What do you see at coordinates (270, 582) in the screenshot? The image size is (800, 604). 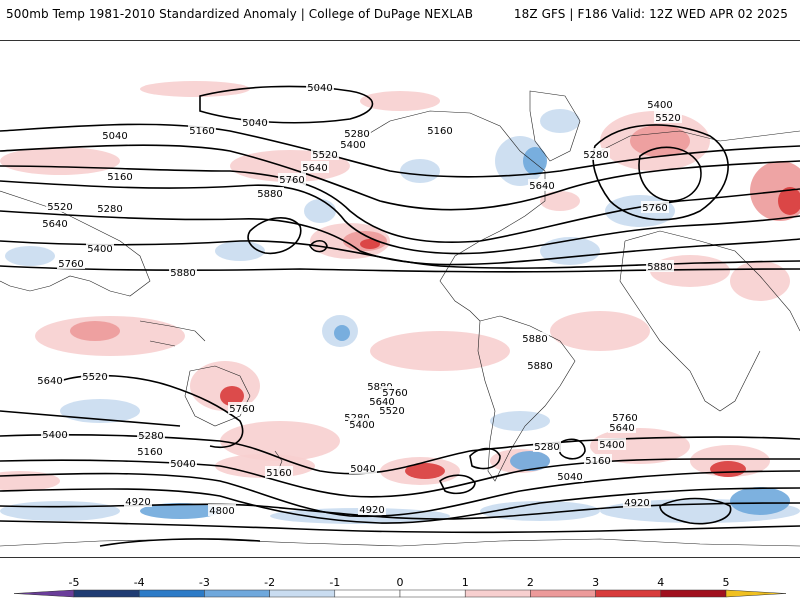 I see `colorbar-tick-label: -2` at bounding box center [270, 582].